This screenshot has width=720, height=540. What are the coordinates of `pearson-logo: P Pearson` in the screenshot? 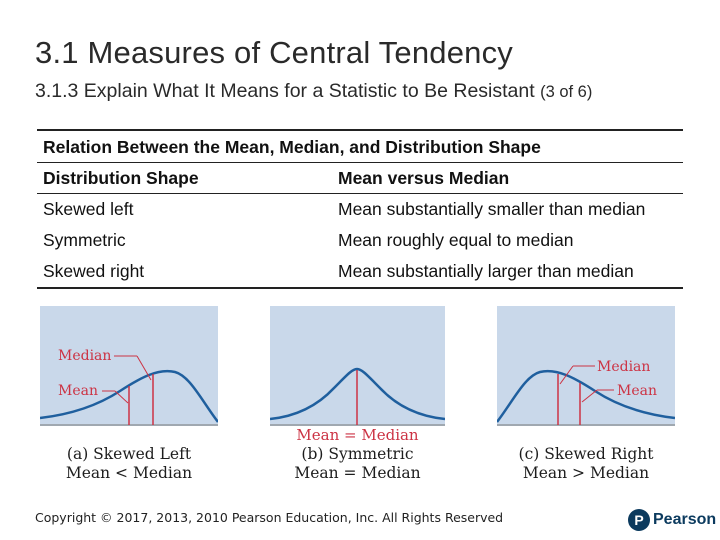 It's located at (672, 520).